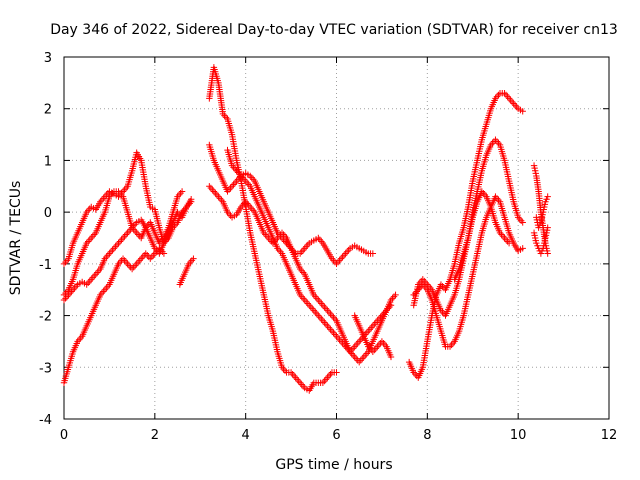 The width and height of the screenshot is (640, 480). I want to click on y-tick-label: 2, so click(48, 110).